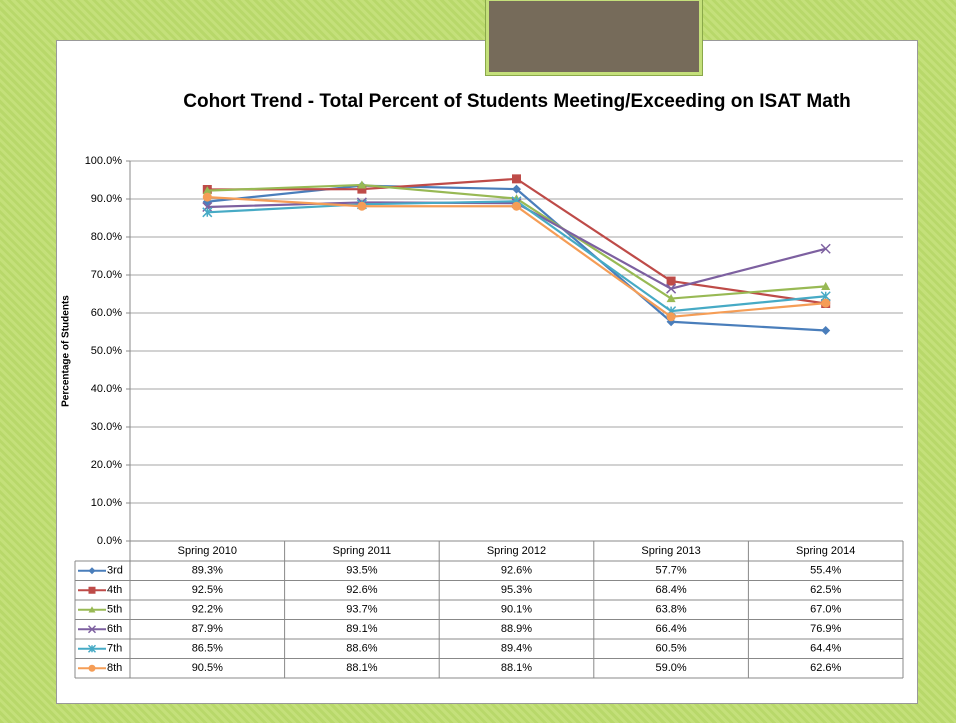  Describe the element at coordinates (361, 649) in the screenshot. I see `table-cell: 88.6%` at that location.